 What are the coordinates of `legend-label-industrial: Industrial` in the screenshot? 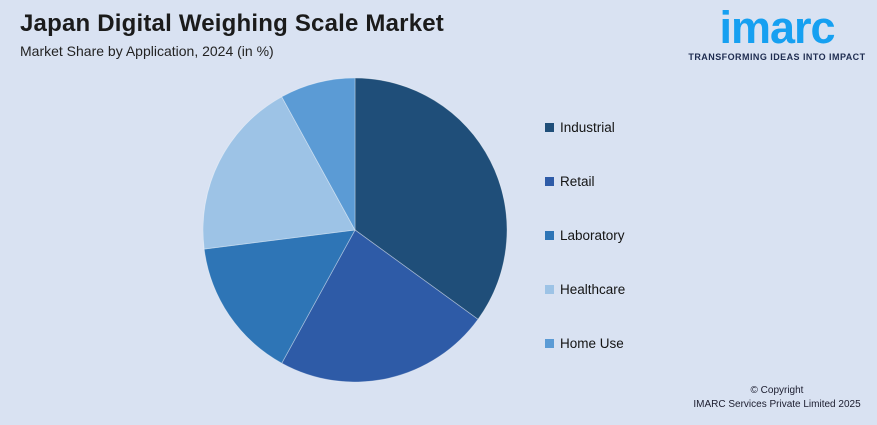 It's located at (587, 127).